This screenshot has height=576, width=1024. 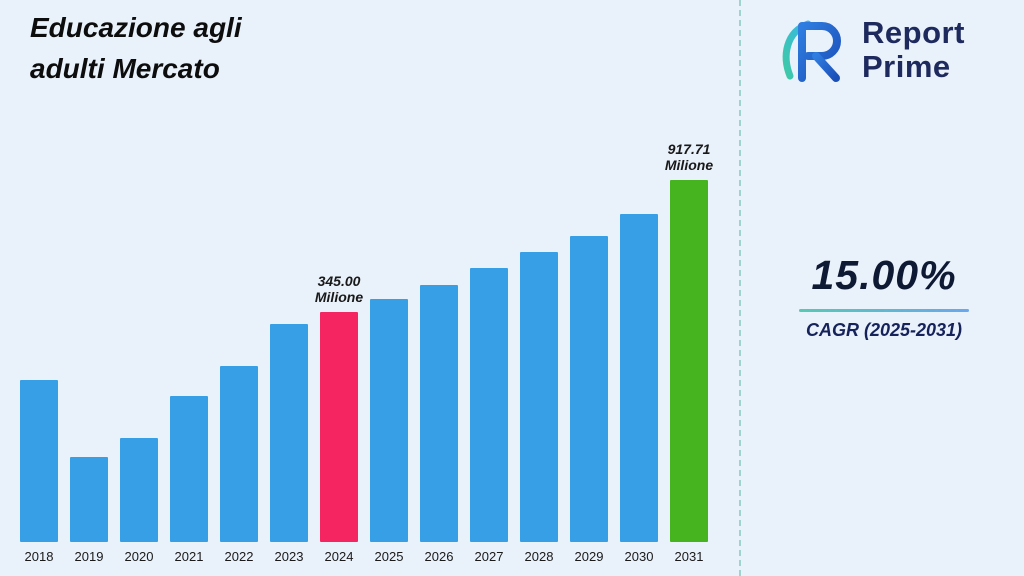 I want to click on x-axis-label-2025: 2025, so click(x=389, y=556).